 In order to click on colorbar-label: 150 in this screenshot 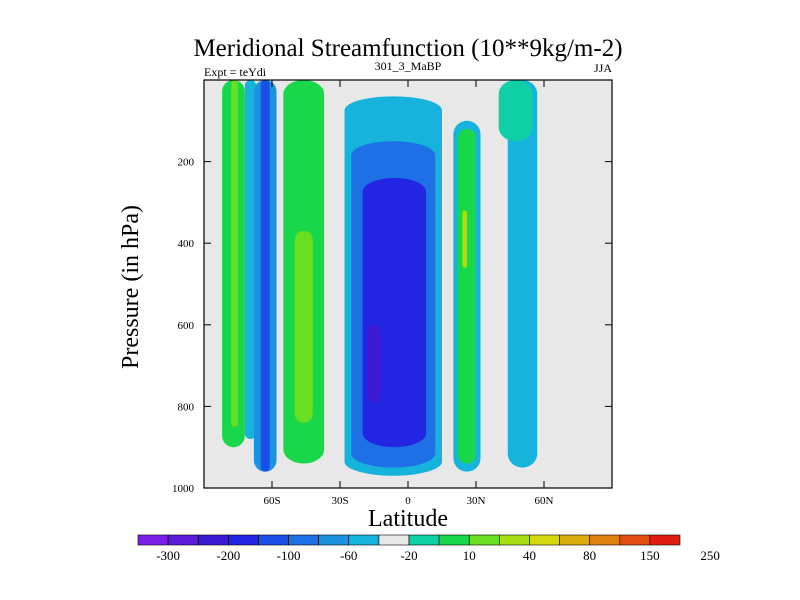, I will do `click(650, 555)`.